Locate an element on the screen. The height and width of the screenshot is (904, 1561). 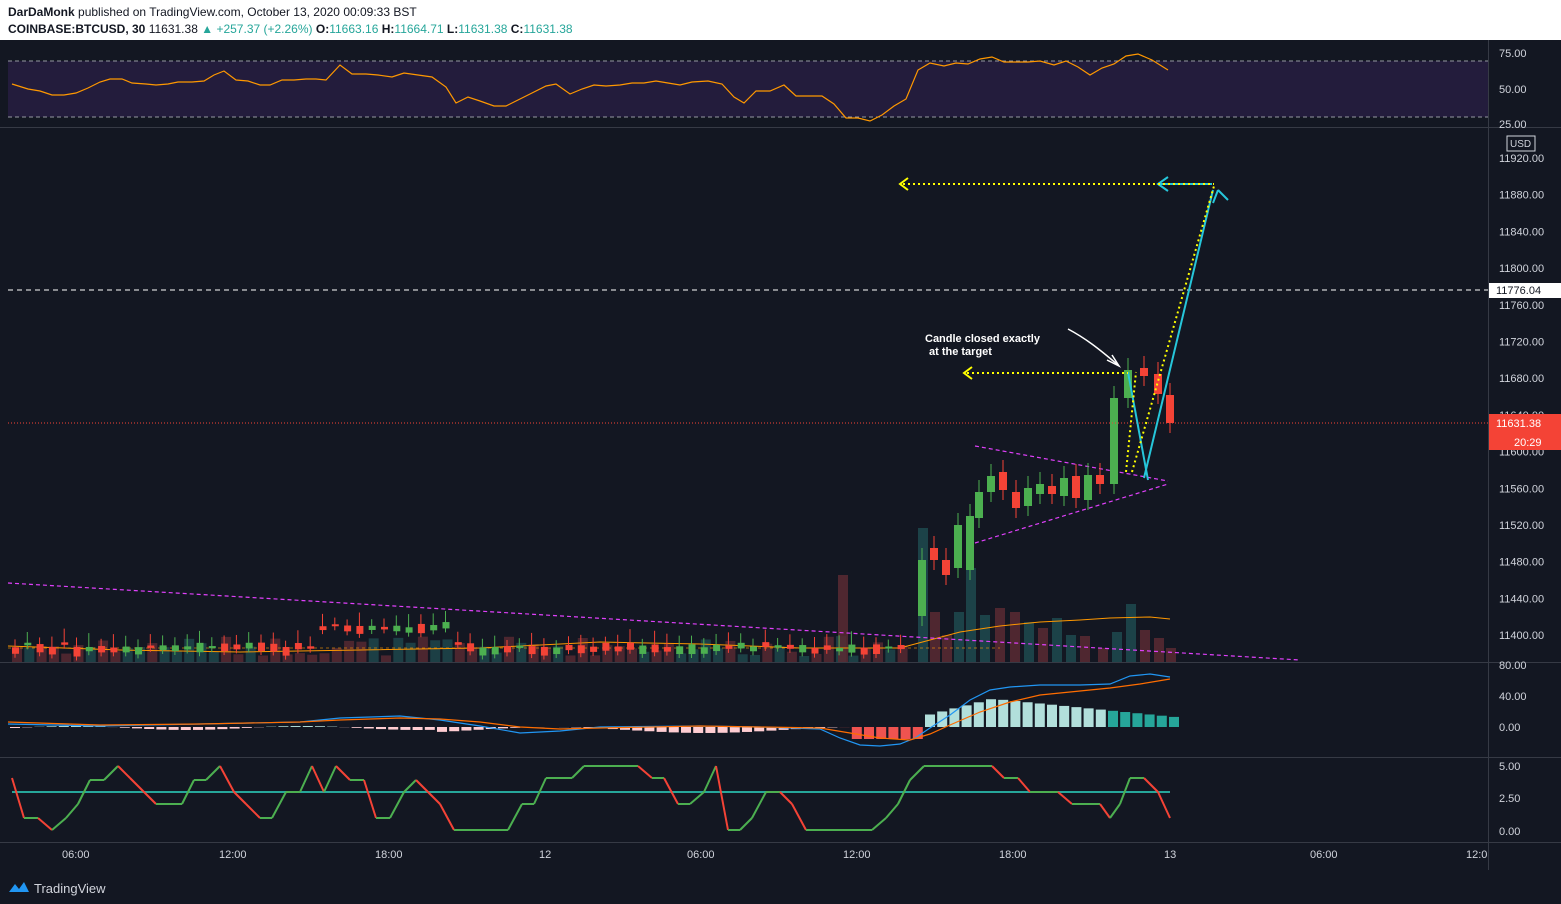
price-tick: 11800.00 is located at coordinates (1521, 269).